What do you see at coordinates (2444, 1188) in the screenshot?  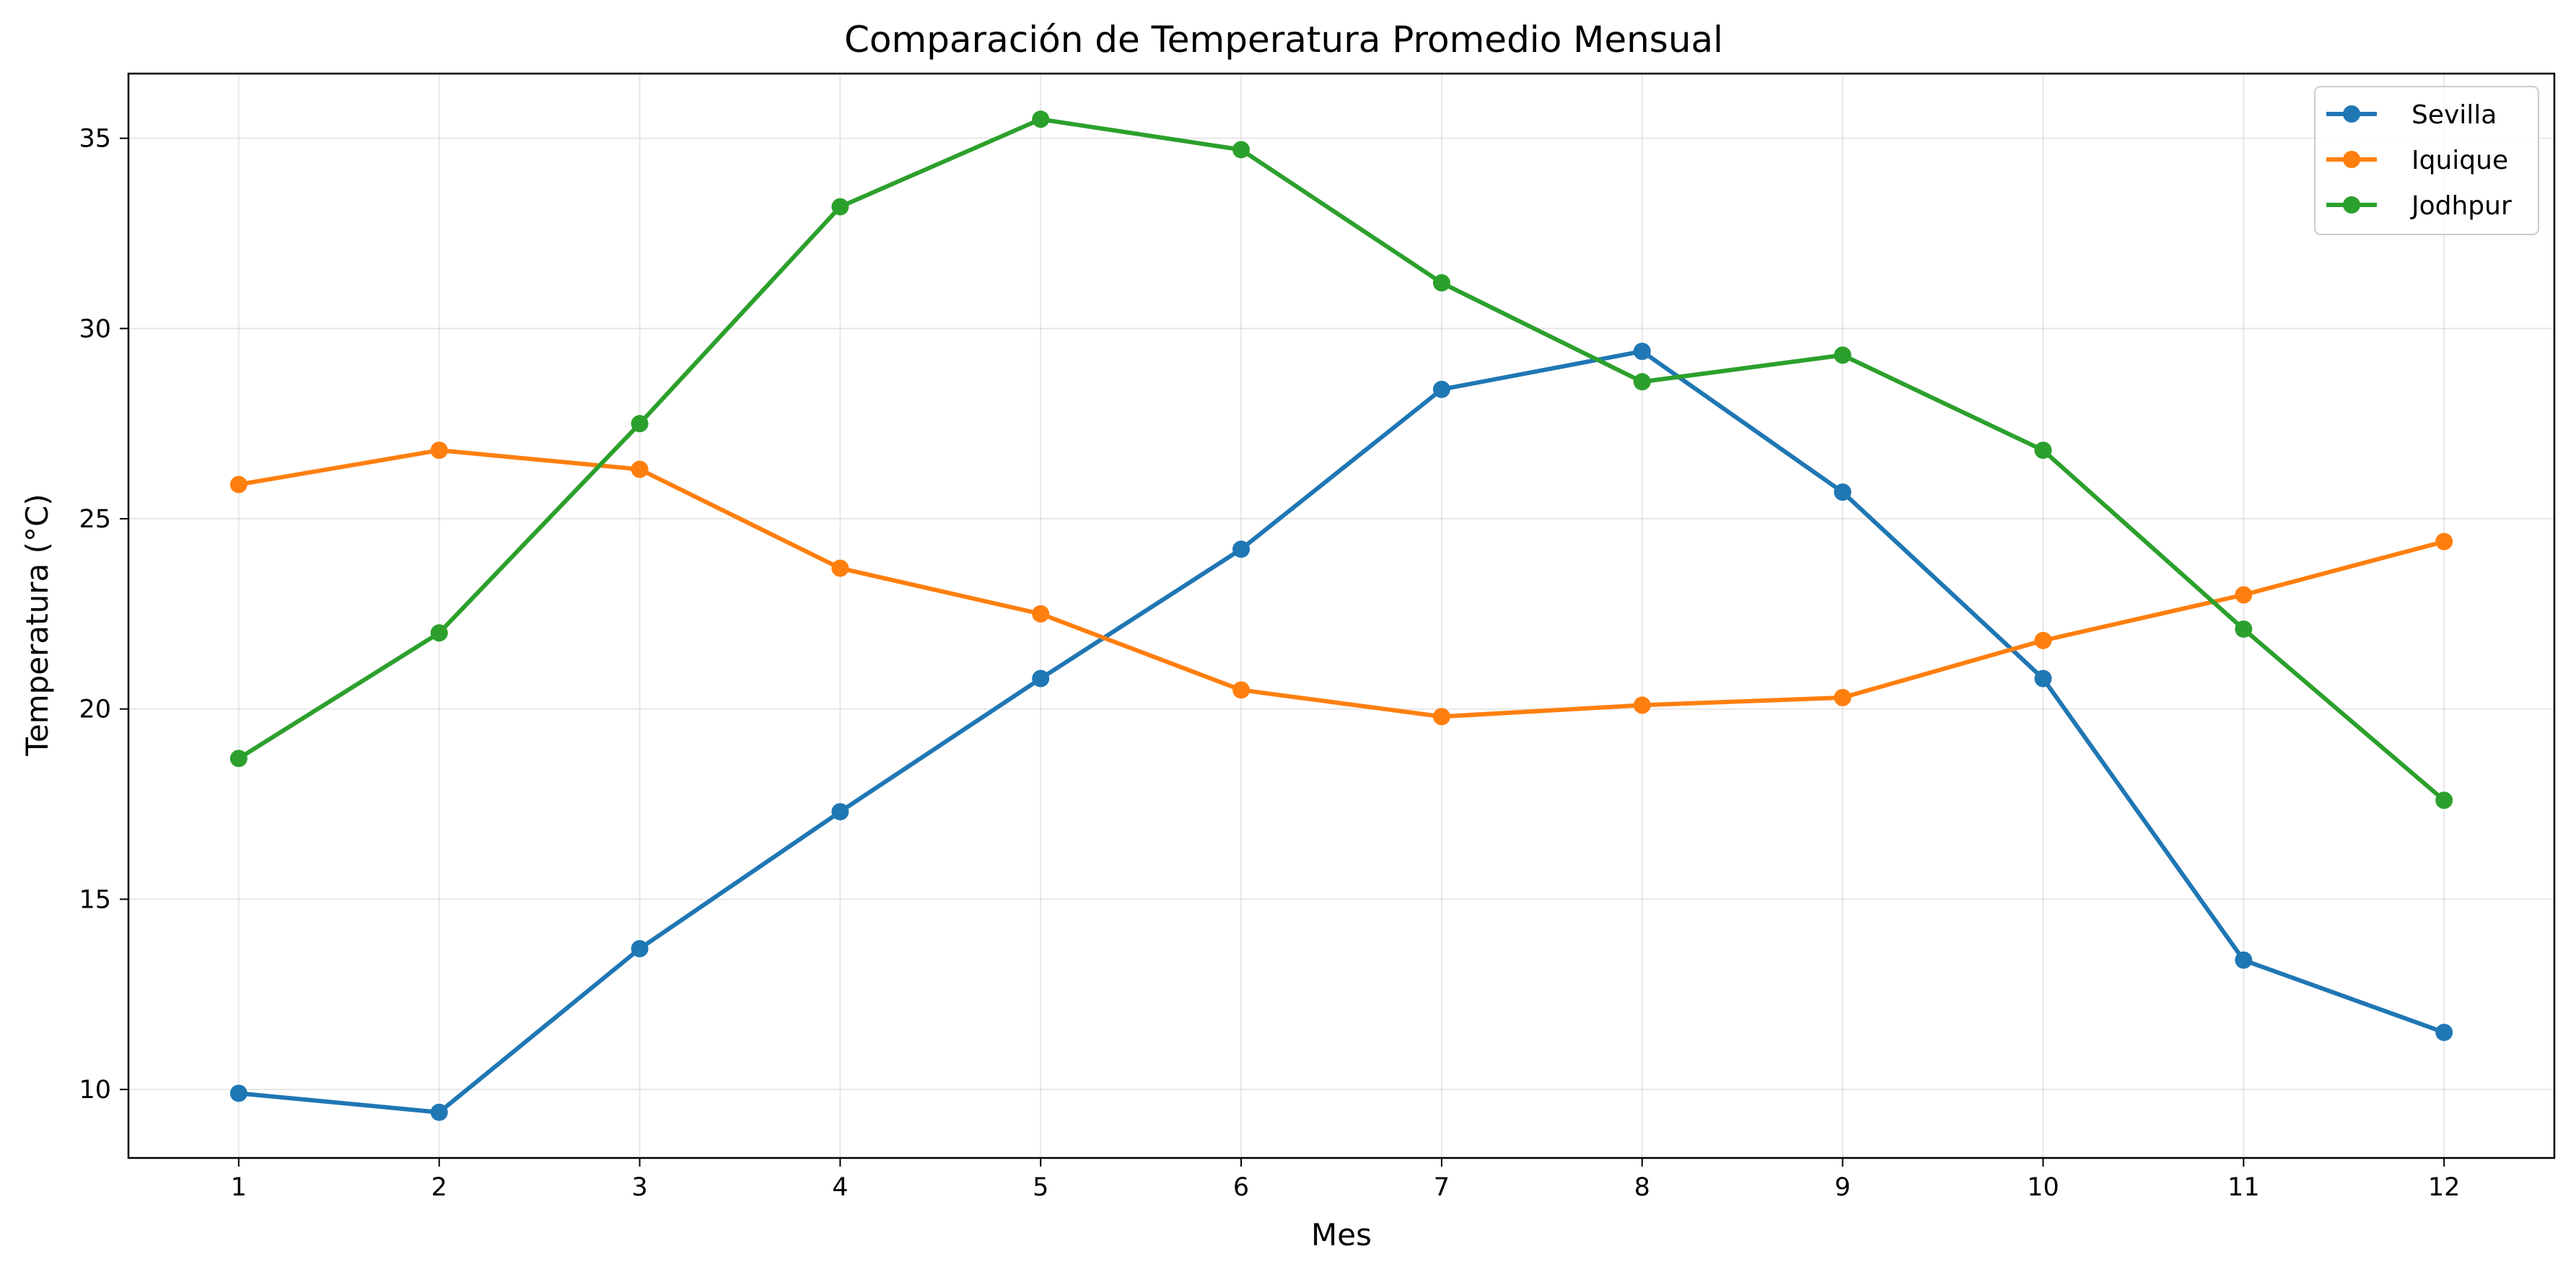 I see `x-tick-label: 12` at bounding box center [2444, 1188].